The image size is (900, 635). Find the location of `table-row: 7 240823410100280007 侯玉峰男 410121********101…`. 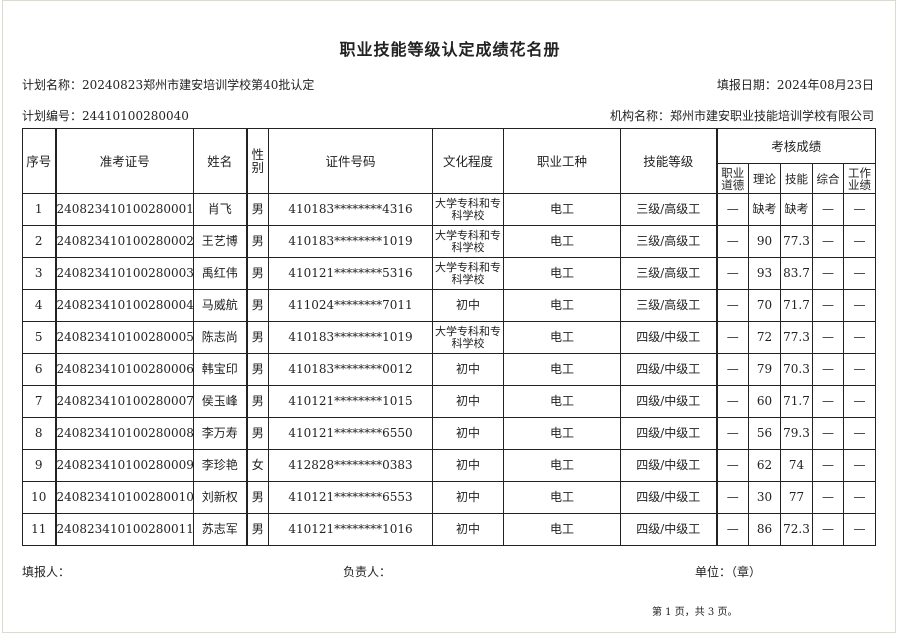

table-row: 7 240823410100280007 侯玉峰男 410121********101… is located at coordinates (449, 401).